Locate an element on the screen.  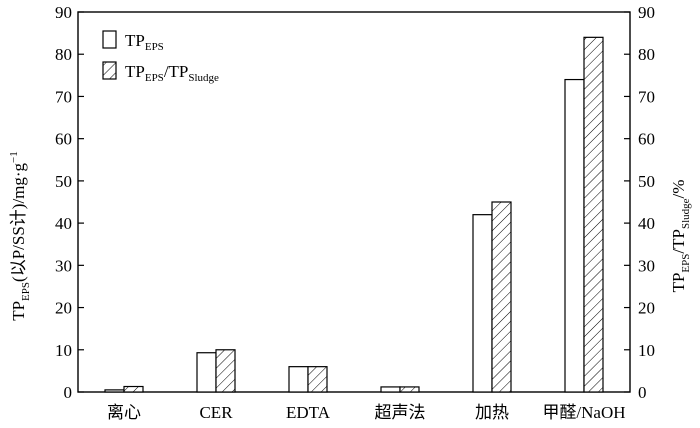
x-category-label: 离心 is located at coordinates (124, 412).